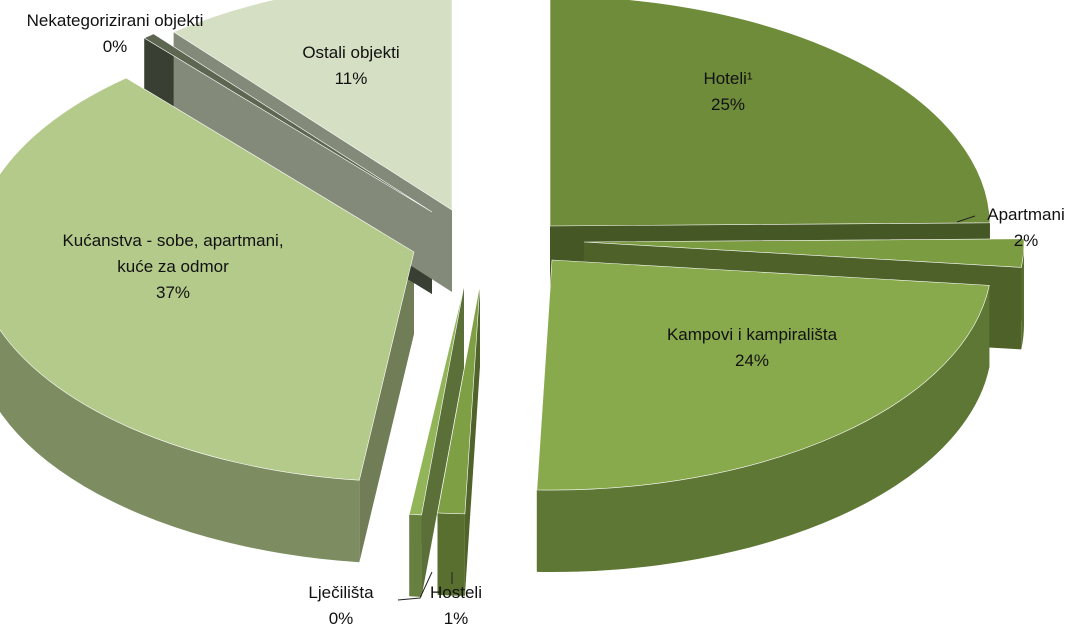 The image size is (1077, 626). I want to click on slice-nekategorizirani-objekti, so click(288, 123).